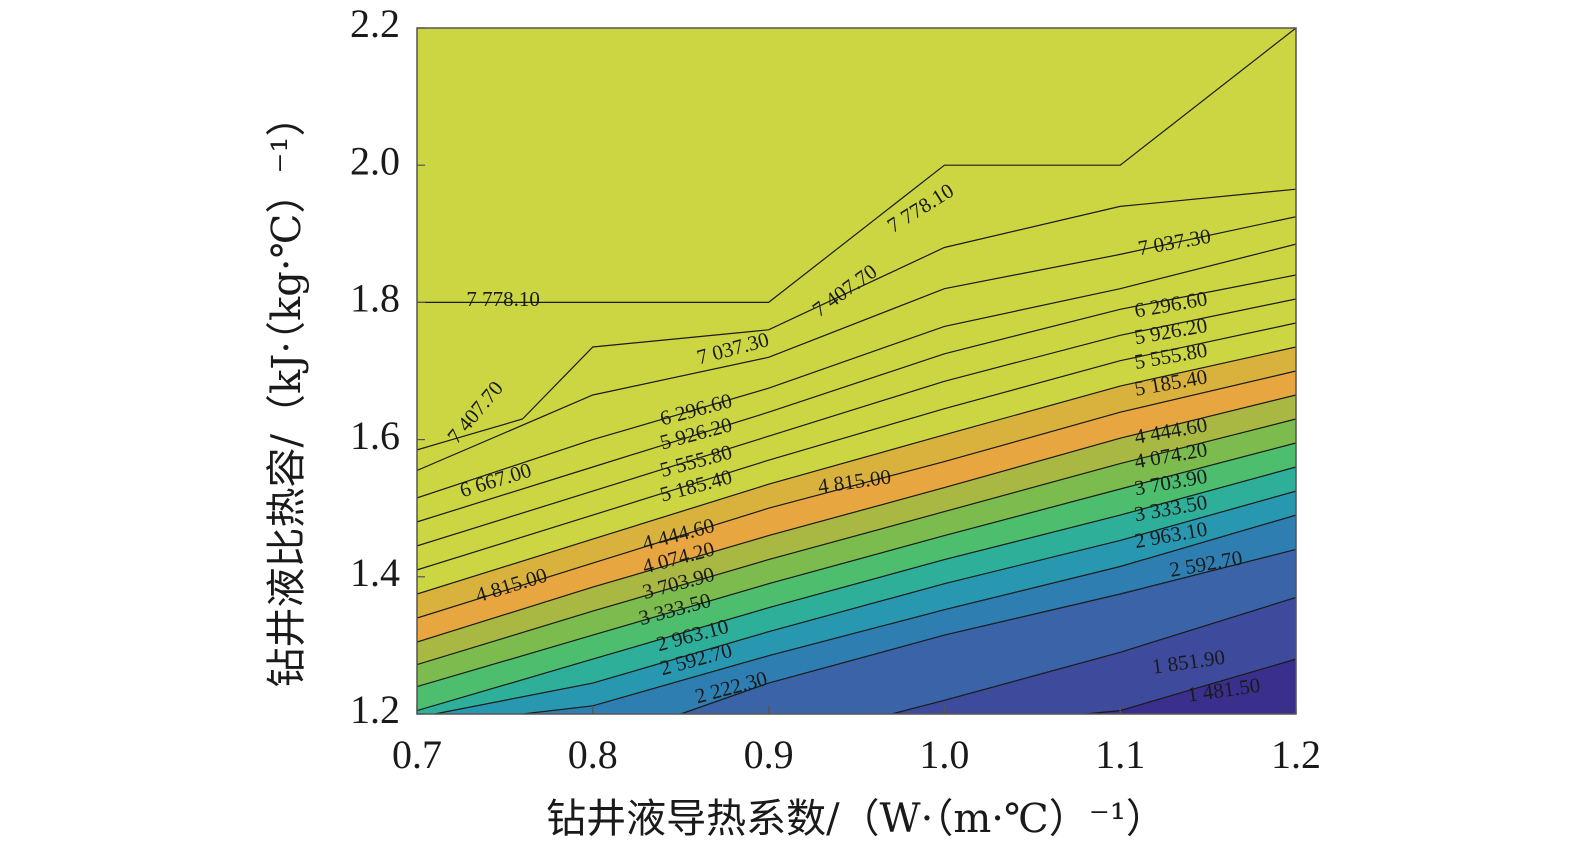 The image size is (1575, 856). What do you see at coordinates (944, 754) in the screenshot?
I see `x-tick-label: 1.0` at bounding box center [944, 754].